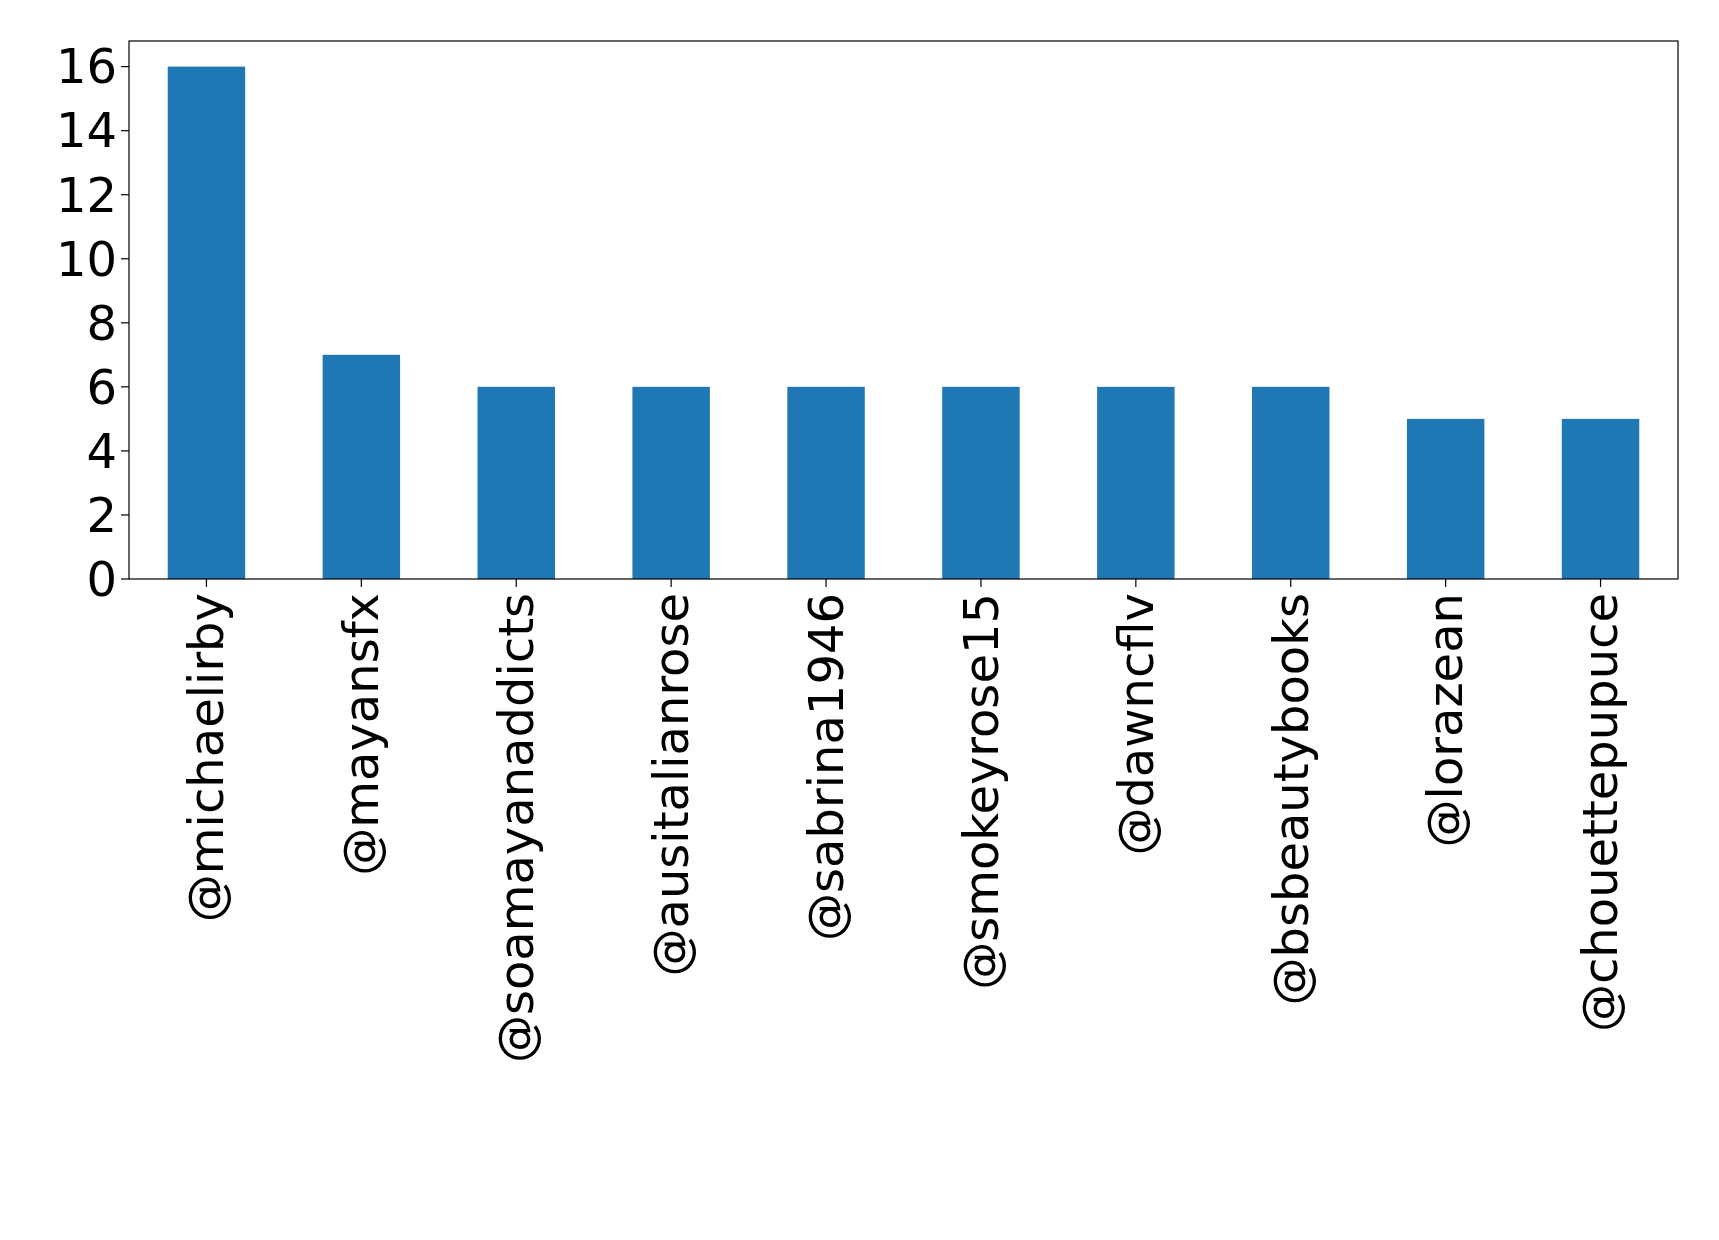  Describe the element at coordinates (516, 828) in the screenshot. I see `x-tick-label: @soamayanaddicts` at that location.